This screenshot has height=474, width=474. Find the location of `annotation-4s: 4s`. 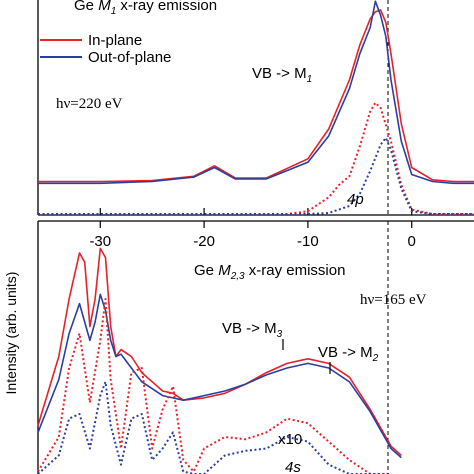

annotation-4s: 4s is located at coordinates (293, 466).